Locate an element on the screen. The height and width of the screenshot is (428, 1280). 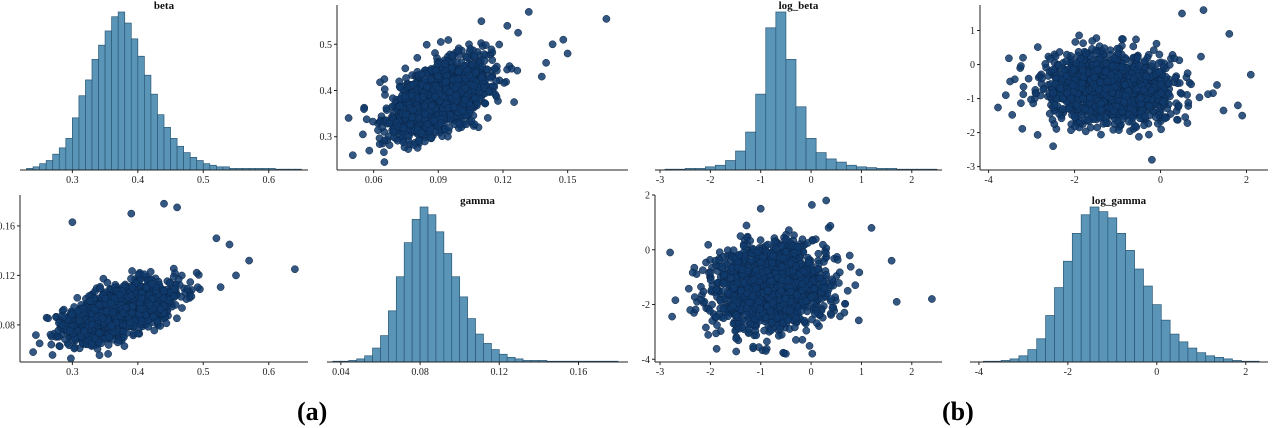
y-tick-label: 0.16 is located at coordinates (7, 226).